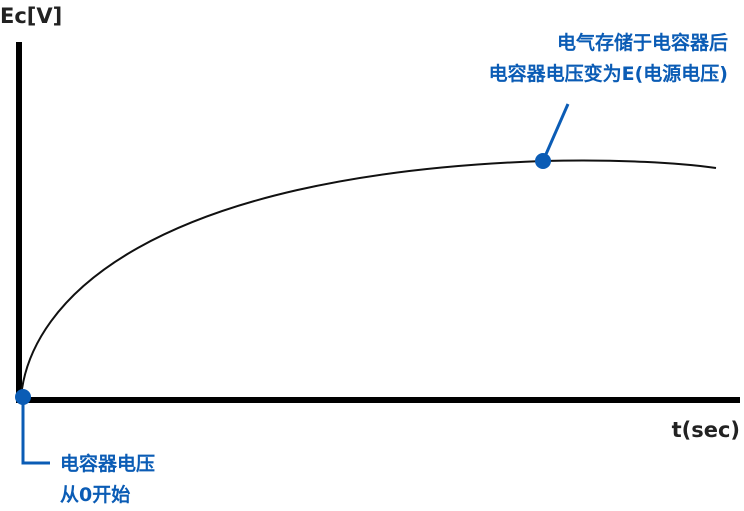  Describe the element at coordinates (107, 480) in the screenshot. I see `start-annotation: 电容器电压 从0开始` at that location.